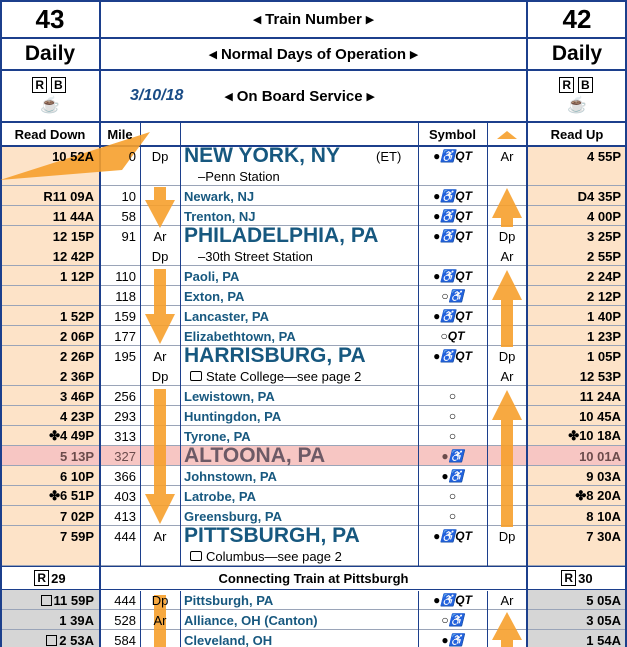  What do you see at coordinates (229, 600) in the screenshot?
I see `station: Pittsburgh, PA` at bounding box center [229, 600].